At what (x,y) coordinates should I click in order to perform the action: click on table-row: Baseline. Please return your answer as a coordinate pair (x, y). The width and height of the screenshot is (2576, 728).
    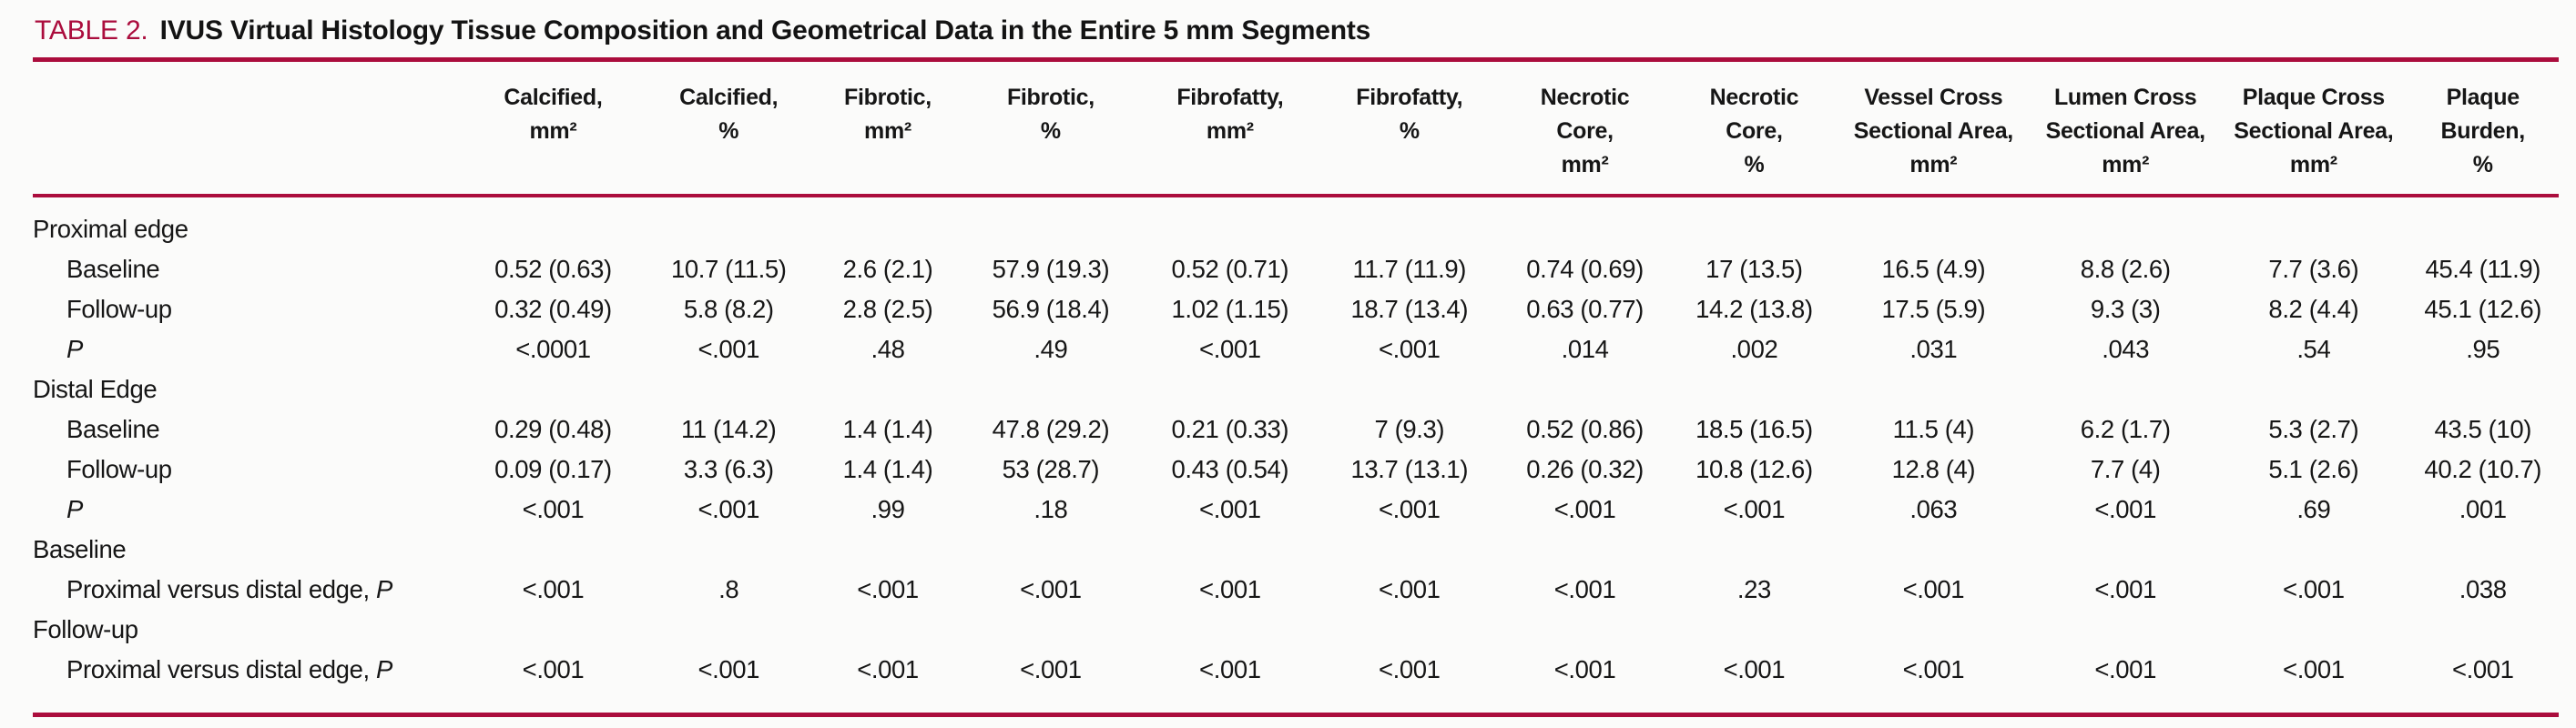
    Looking at the image, I should click on (1296, 550).